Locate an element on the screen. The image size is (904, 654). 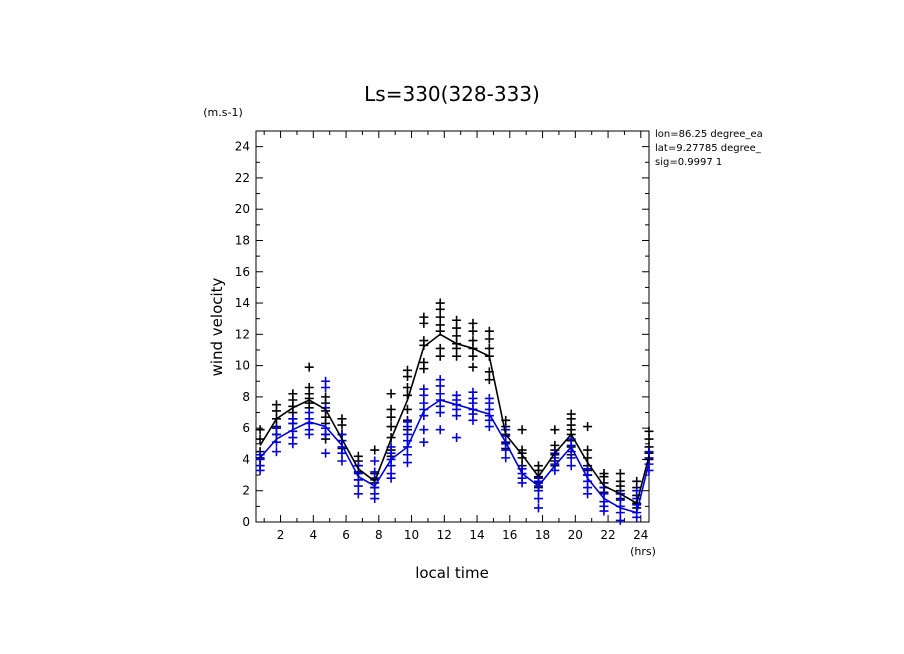
y-tick-label: 22 is located at coordinates (242, 178).